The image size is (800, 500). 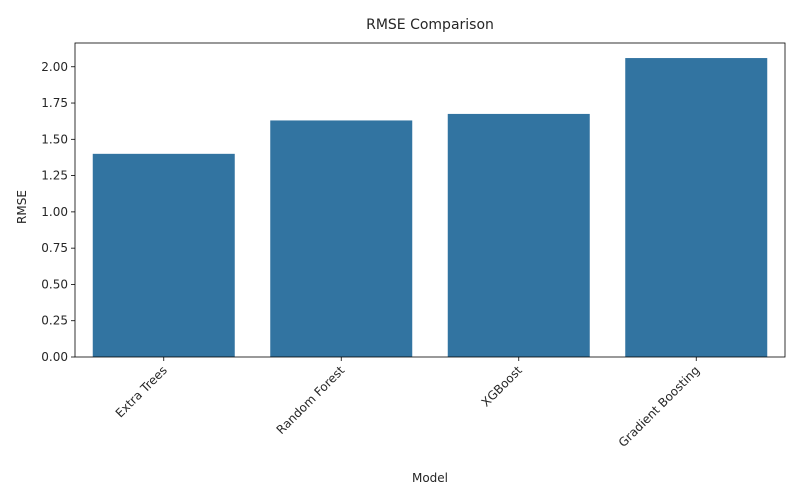 I want to click on x-tick-label: Extra Trees, so click(x=141, y=391).